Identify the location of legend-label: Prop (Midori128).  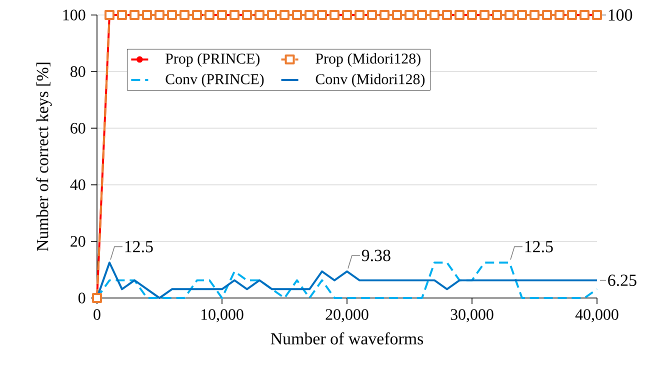
(368, 60).